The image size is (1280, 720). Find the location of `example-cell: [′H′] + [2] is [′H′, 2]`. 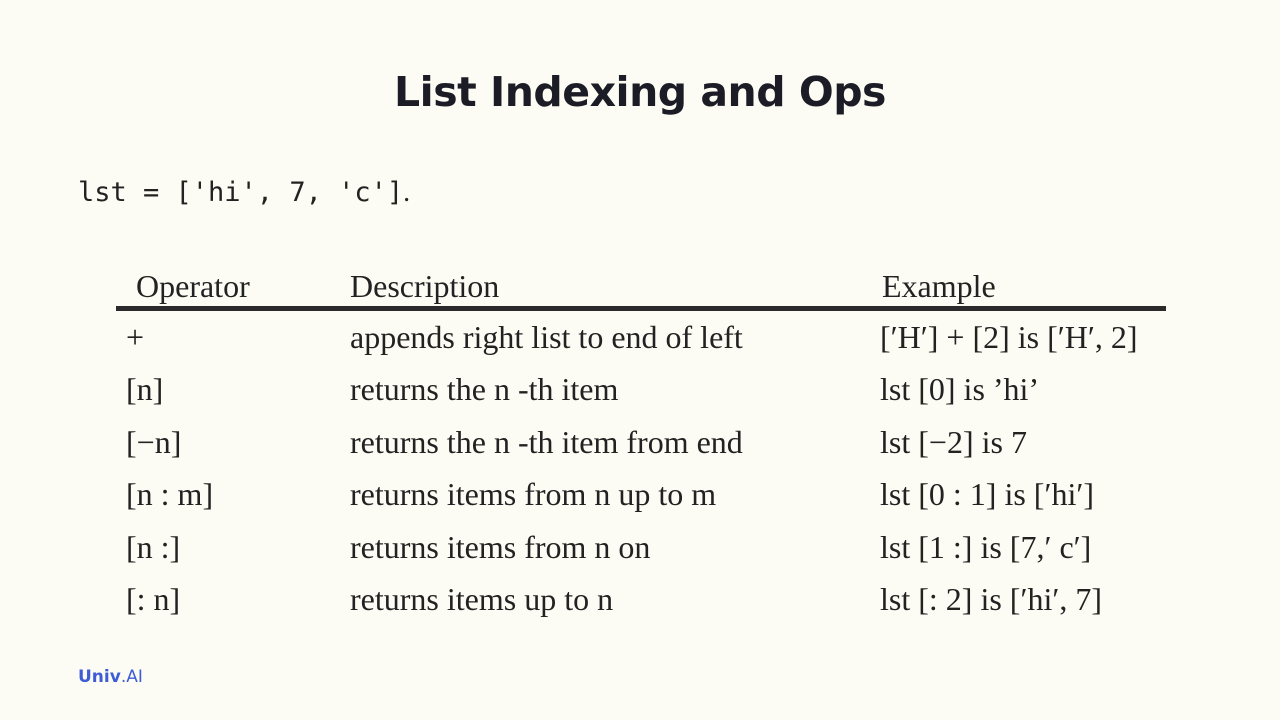

example-cell: [′H′] + [2] is [′H′, 2] is located at coordinates (1009, 336).